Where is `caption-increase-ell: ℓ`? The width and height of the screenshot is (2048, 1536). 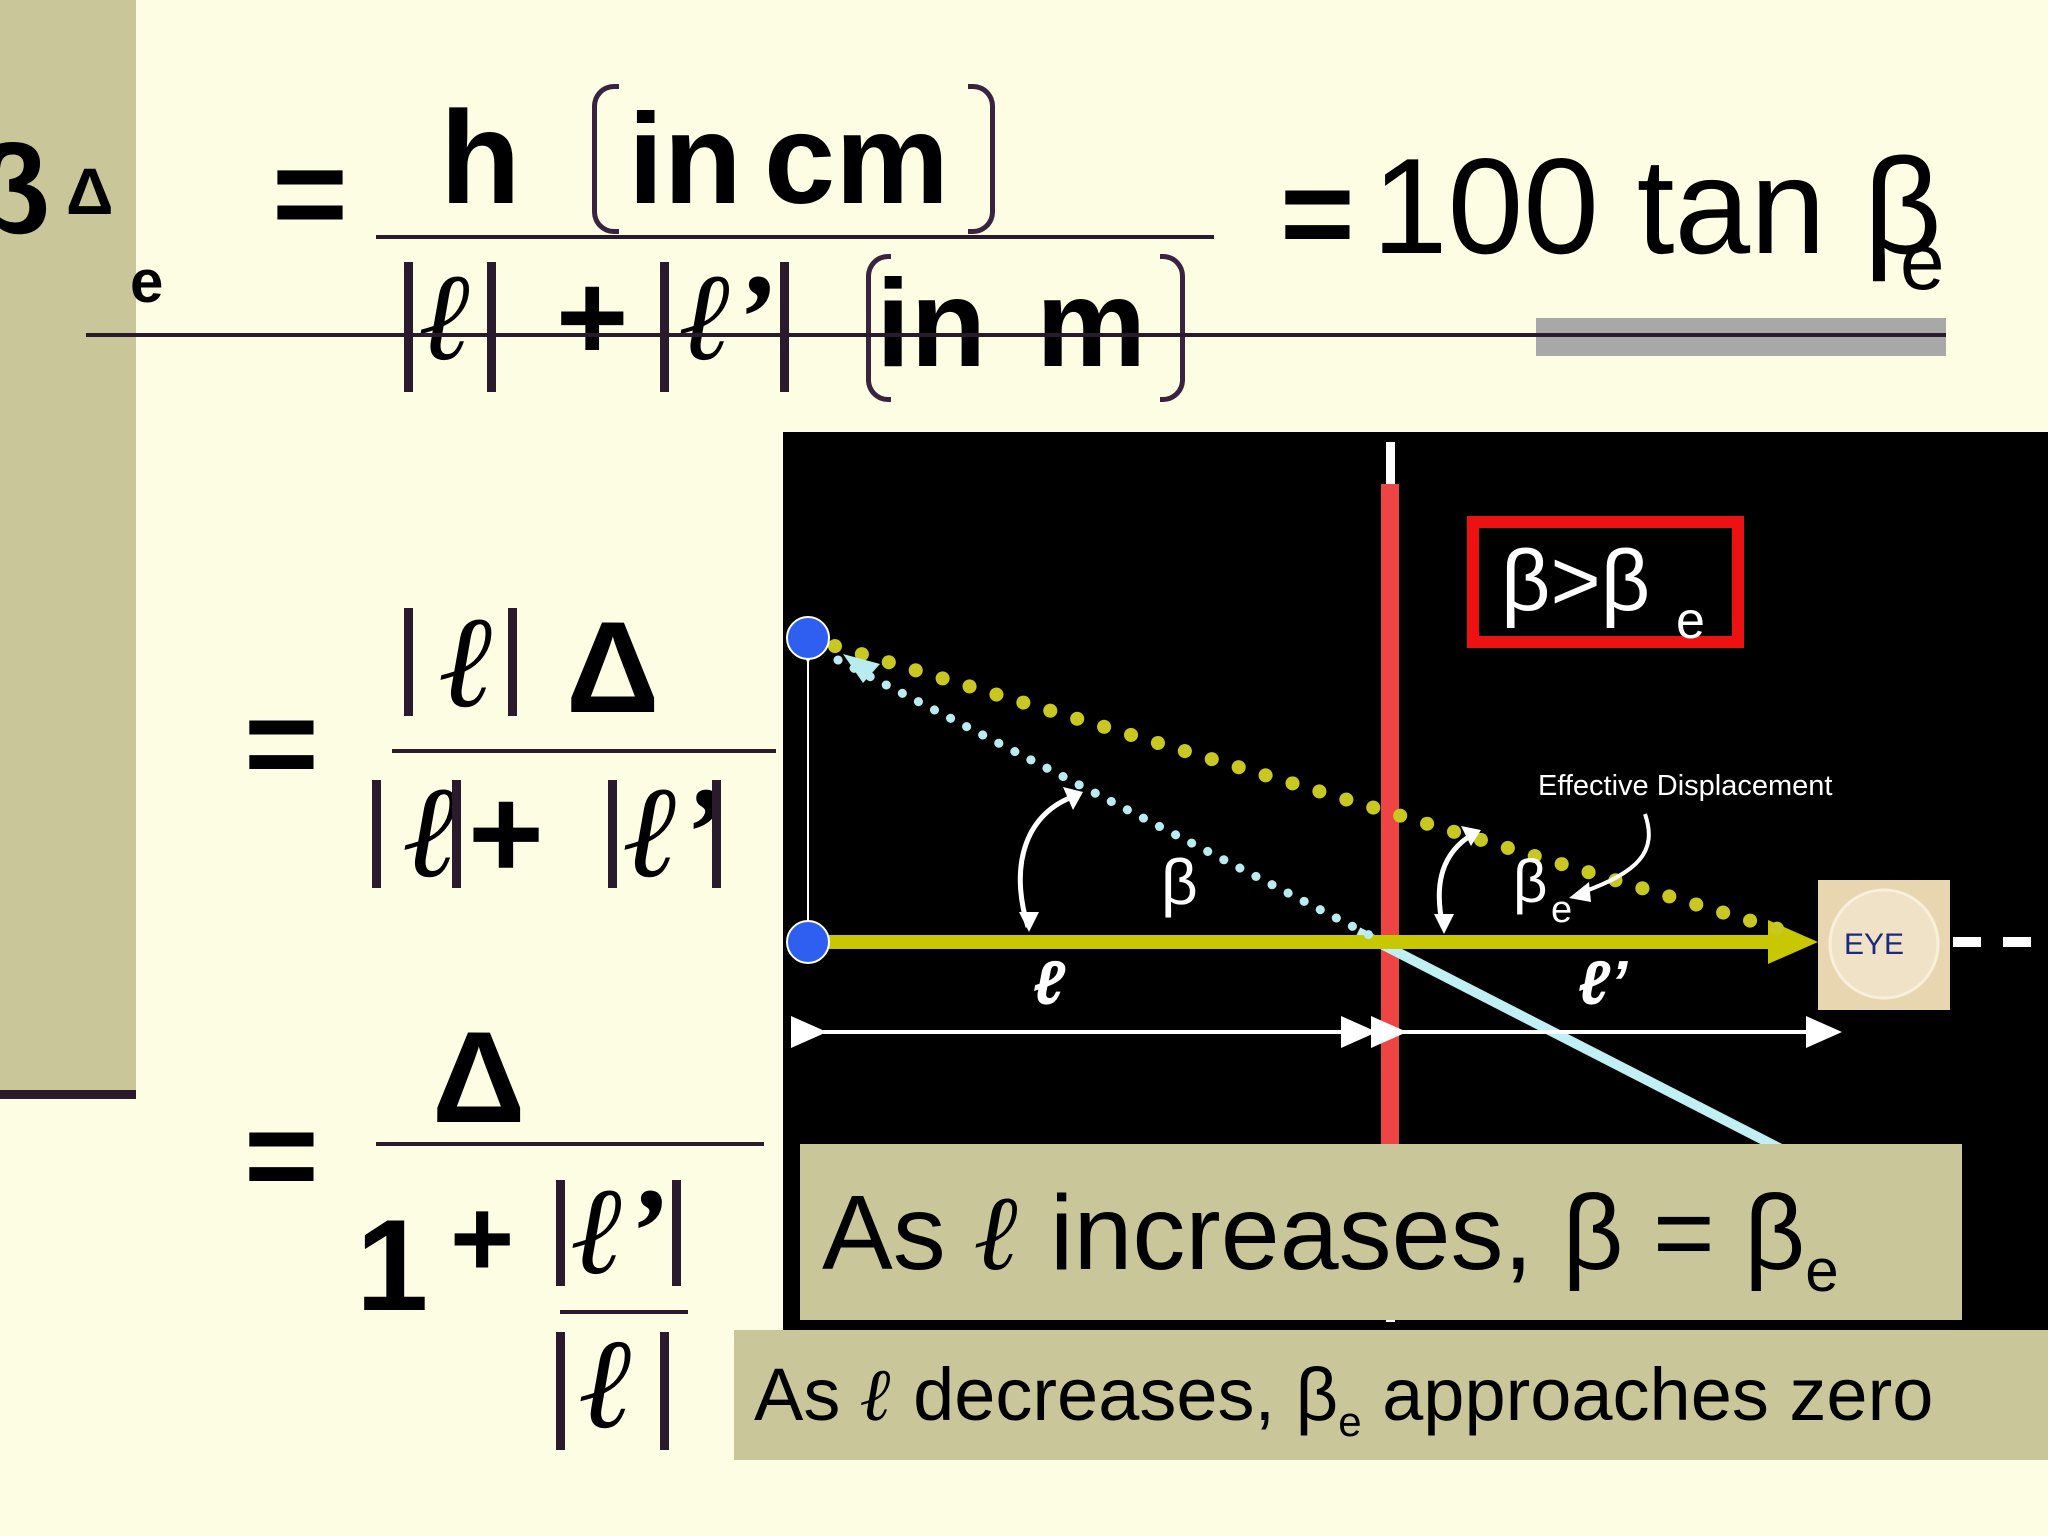
caption-increase-ell: ℓ is located at coordinates (998, 1233).